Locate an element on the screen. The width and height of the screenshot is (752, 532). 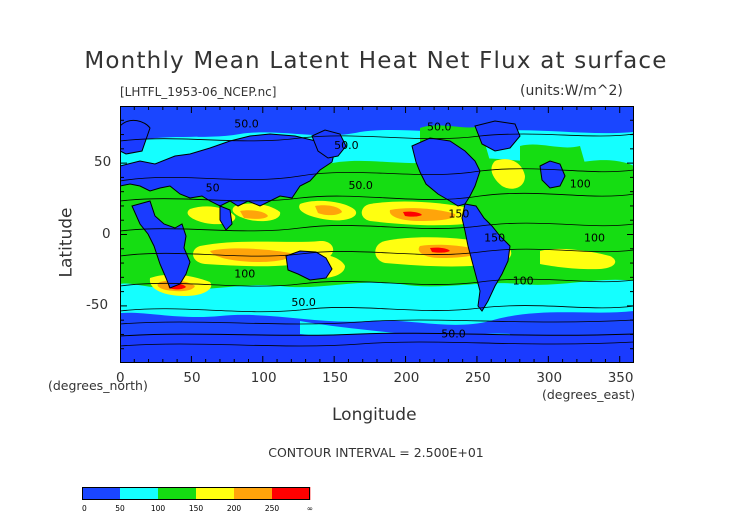
colorbar-frame is located at coordinates (196, 493).